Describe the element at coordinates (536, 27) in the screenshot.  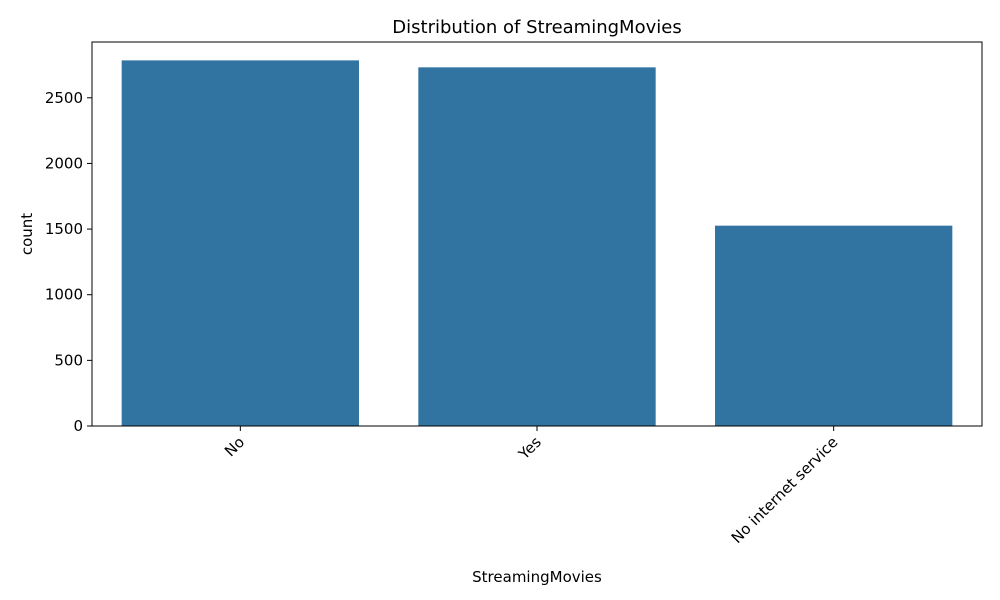
I see `chart-title: Distribution of StreamingMovies` at that location.